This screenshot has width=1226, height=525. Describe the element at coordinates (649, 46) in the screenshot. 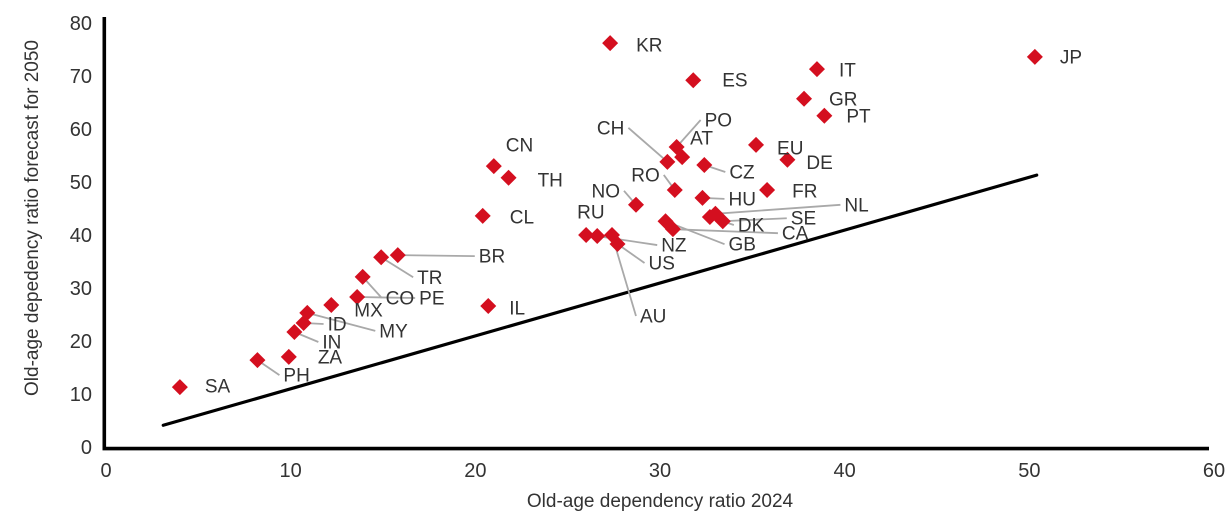

I see `data-point-label-KR: KR` at that location.